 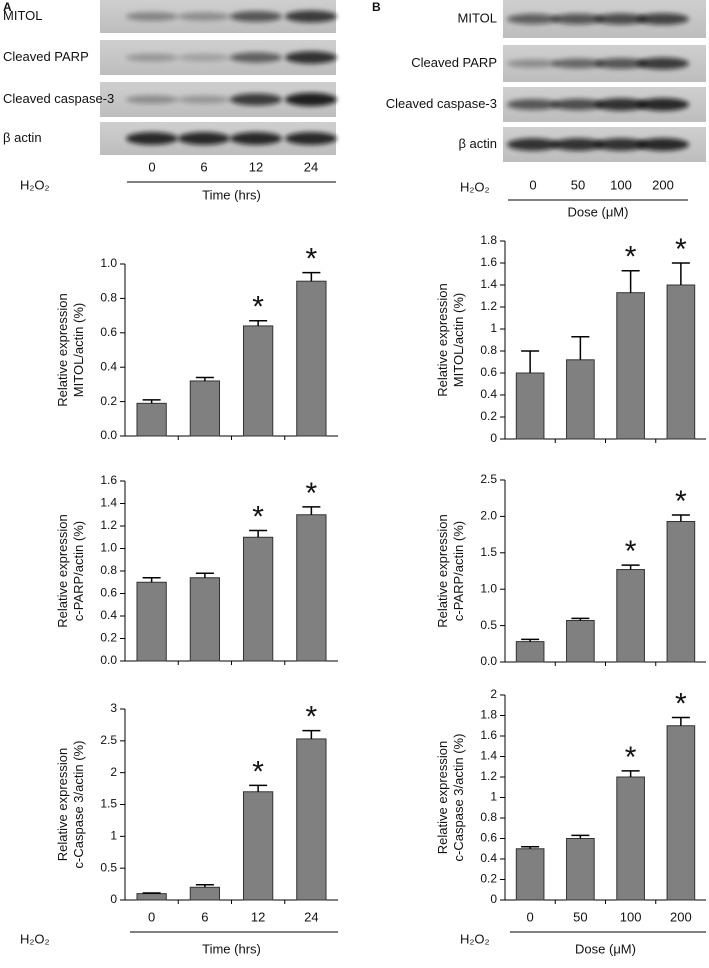 I want to click on x-tick-label: 24, so click(x=311, y=916).